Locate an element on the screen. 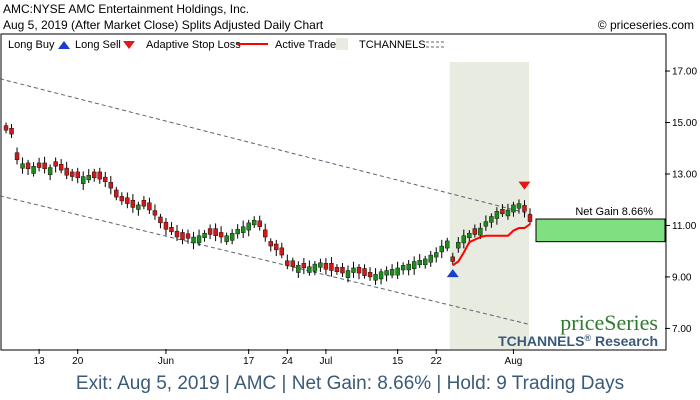 This screenshot has height=400, width=700. y-tick-label: 15.00 is located at coordinates (684, 123).